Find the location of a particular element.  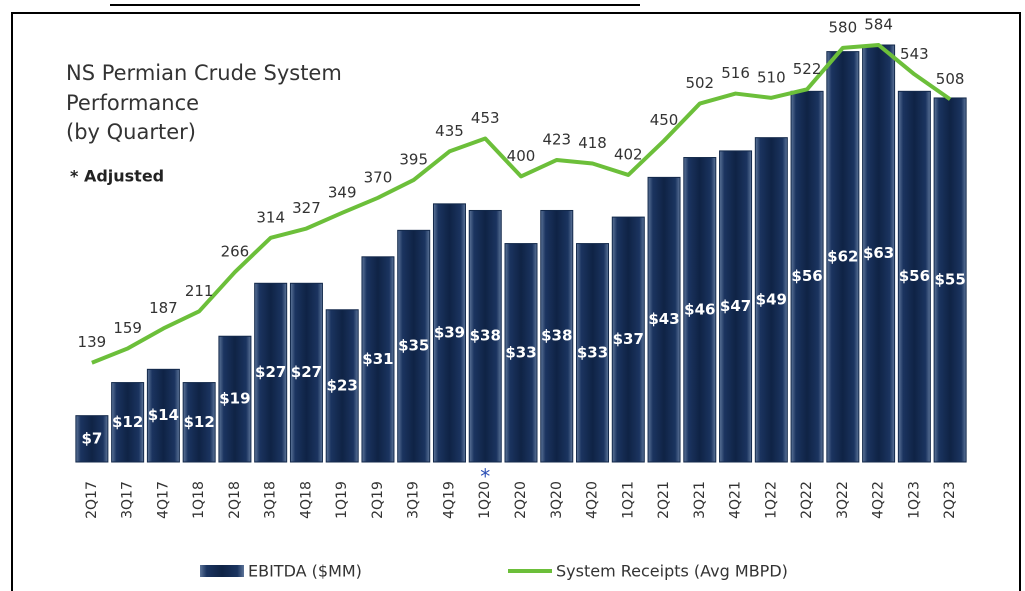

bar-value-label: $14 is located at coordinates (163, 415).